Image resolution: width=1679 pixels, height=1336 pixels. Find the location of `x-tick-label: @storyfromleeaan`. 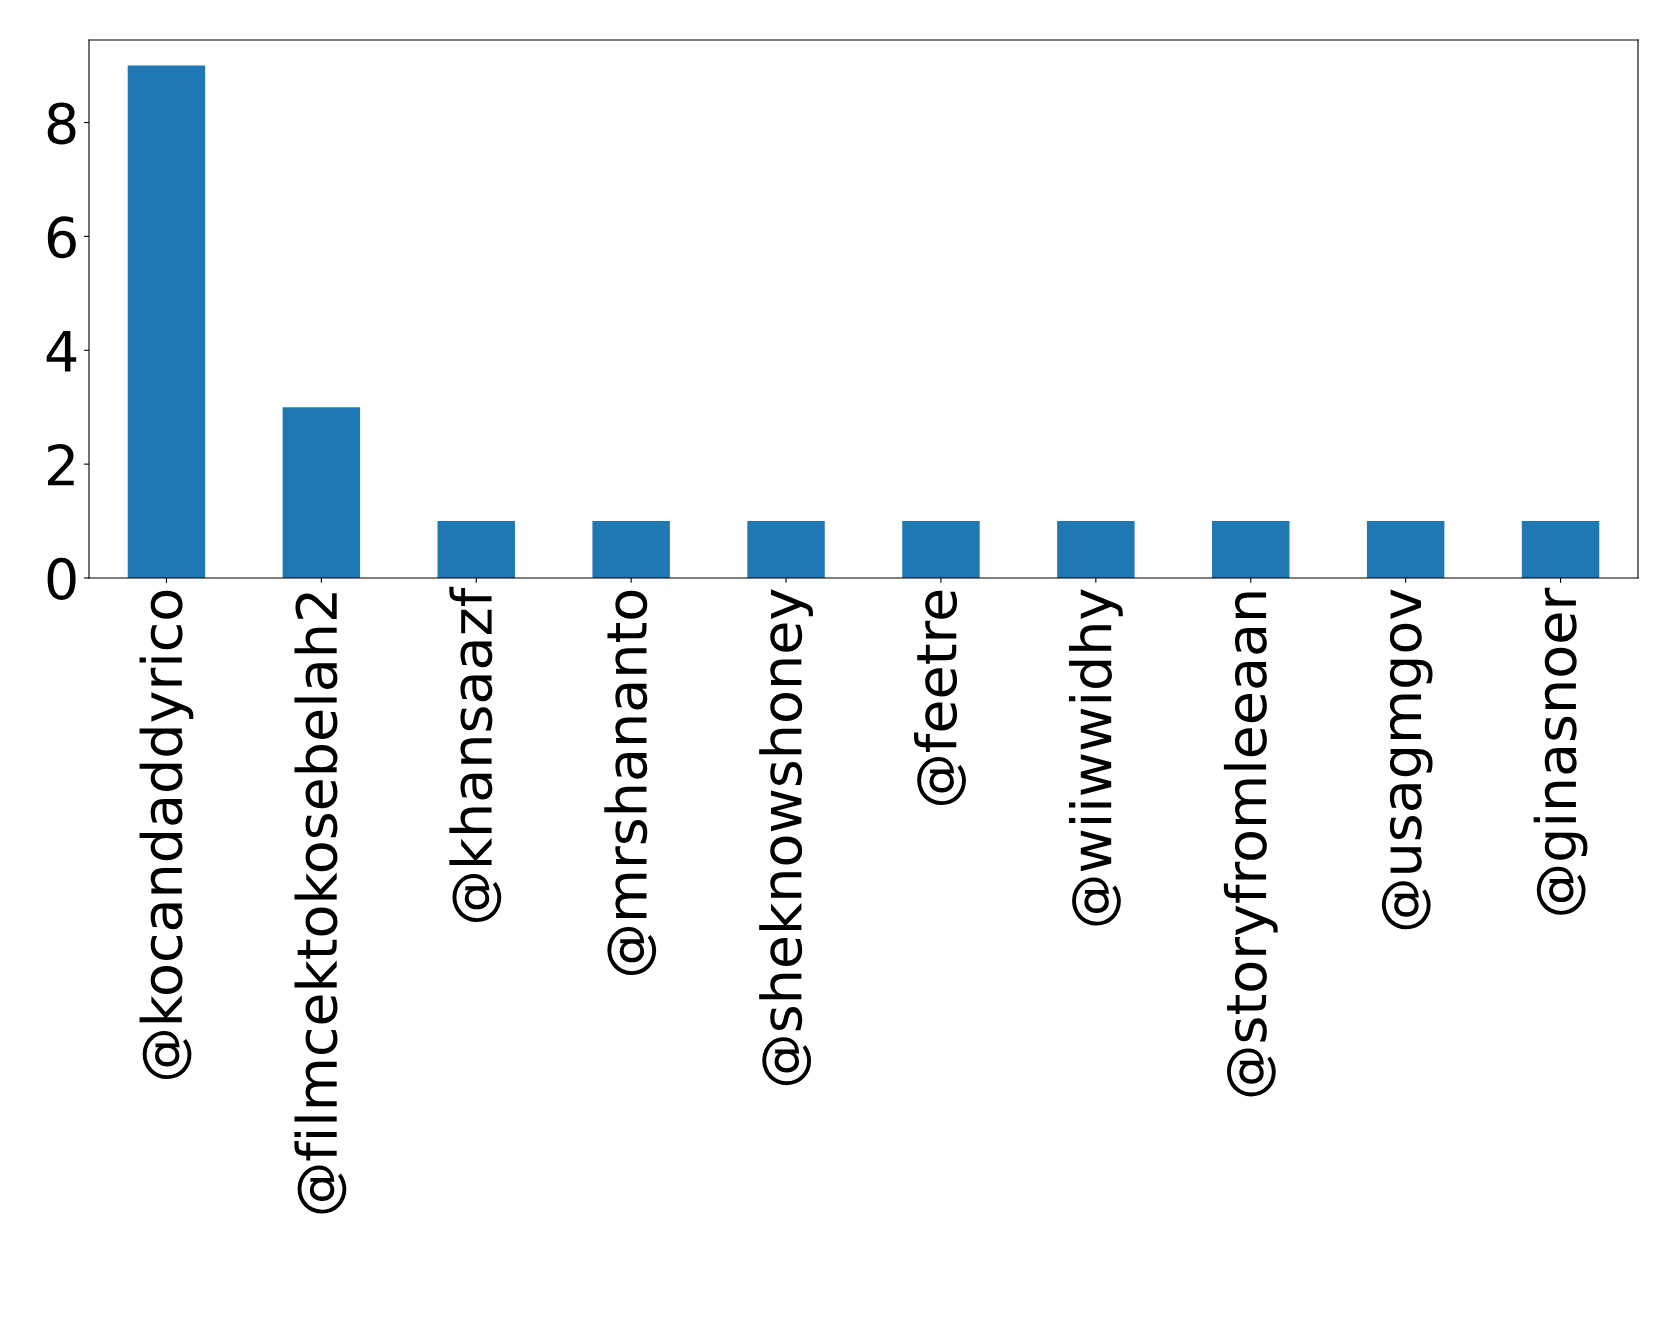

x-tick-label: @storyfromleeaan is located at coordinates (1250, 844).